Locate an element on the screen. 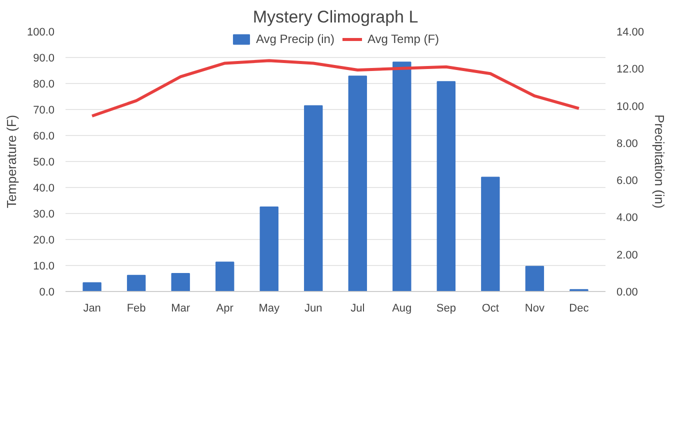 The width and height of the screenshot is (700, 436). y-tick-label: 10.0 is located at coordinates (44, 266).